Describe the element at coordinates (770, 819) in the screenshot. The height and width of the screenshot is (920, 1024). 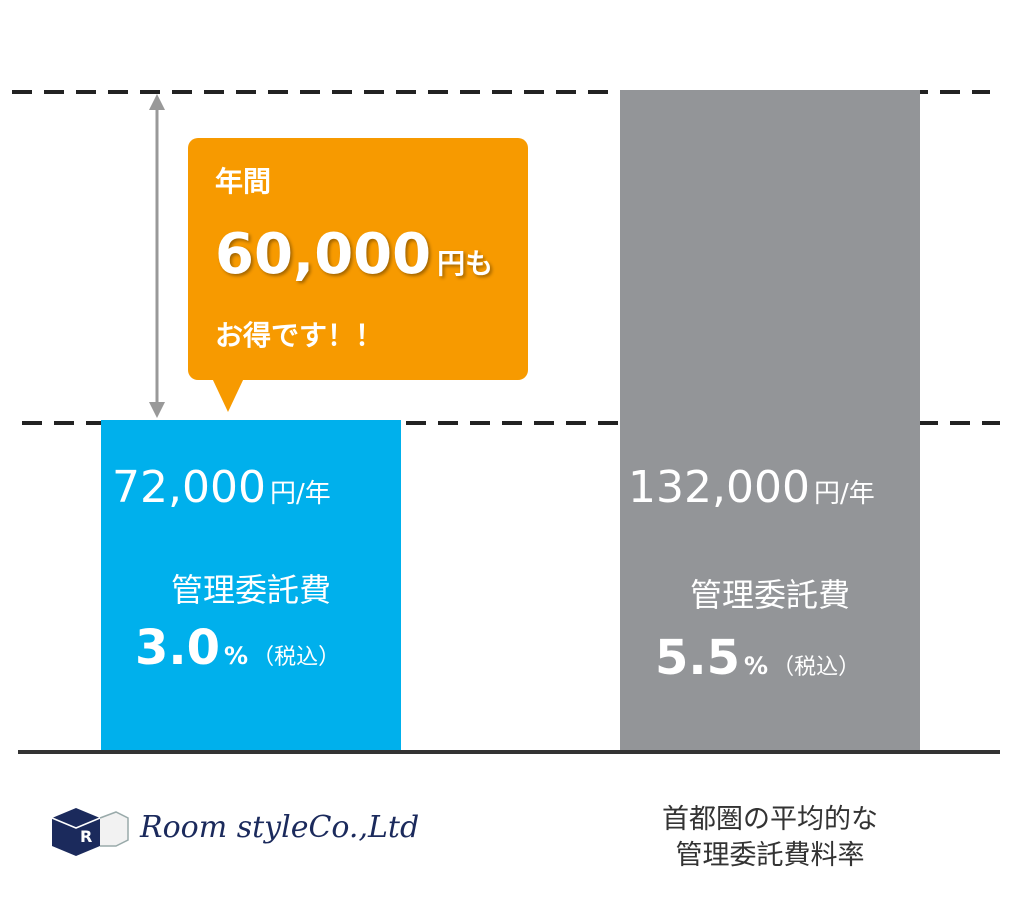
I see `caption-line: 首都圏の平均的な` at that location.